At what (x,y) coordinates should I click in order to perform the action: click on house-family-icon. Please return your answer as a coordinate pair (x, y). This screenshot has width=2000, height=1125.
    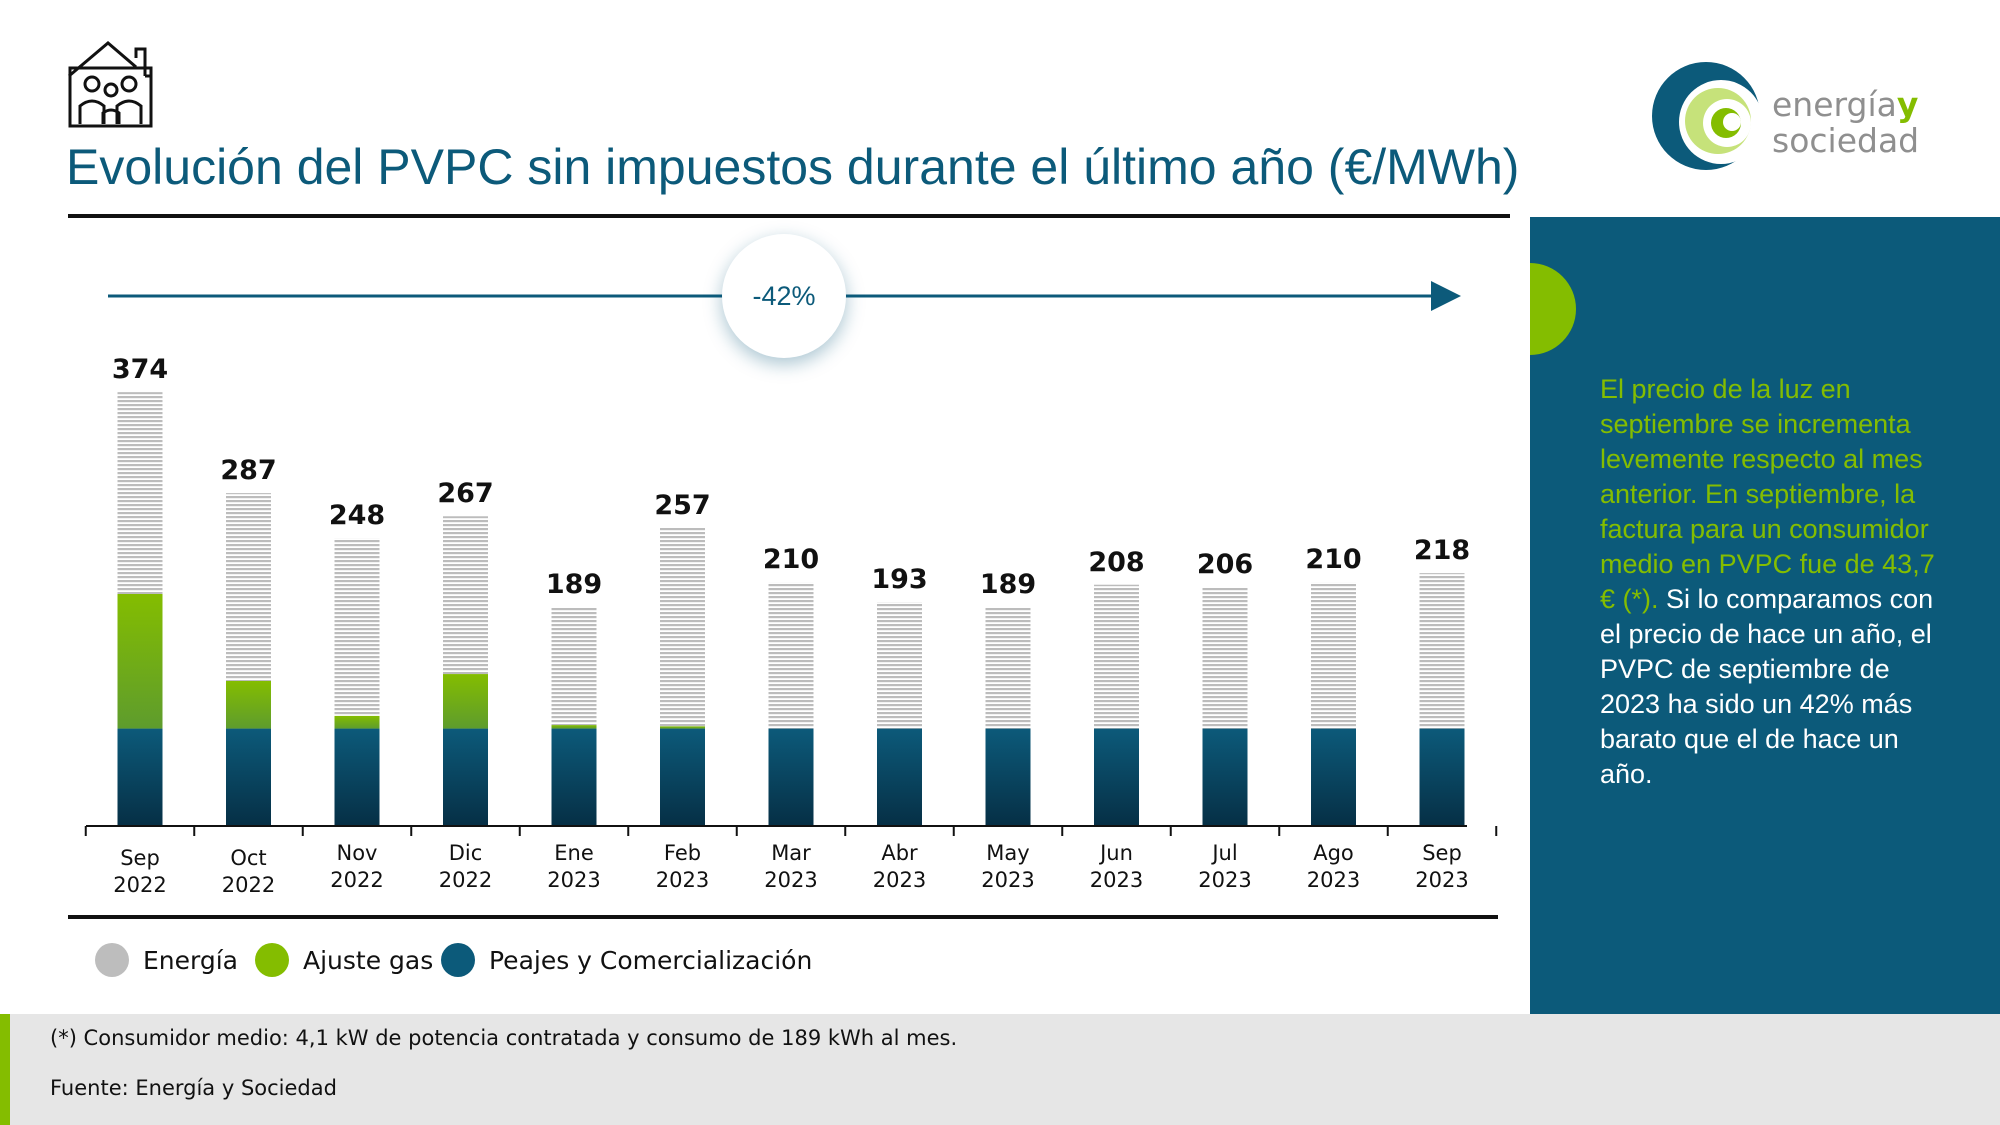
    Looking at the image, I should click on (110, 84).